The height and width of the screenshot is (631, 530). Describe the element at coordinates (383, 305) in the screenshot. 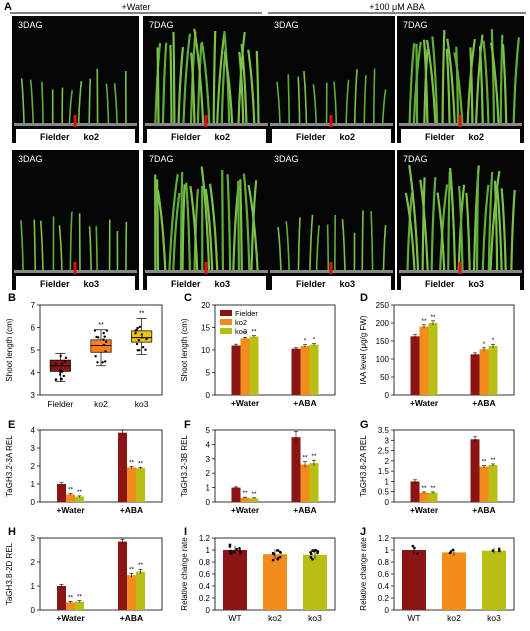

I see `y-tick-label: 250` at that location.